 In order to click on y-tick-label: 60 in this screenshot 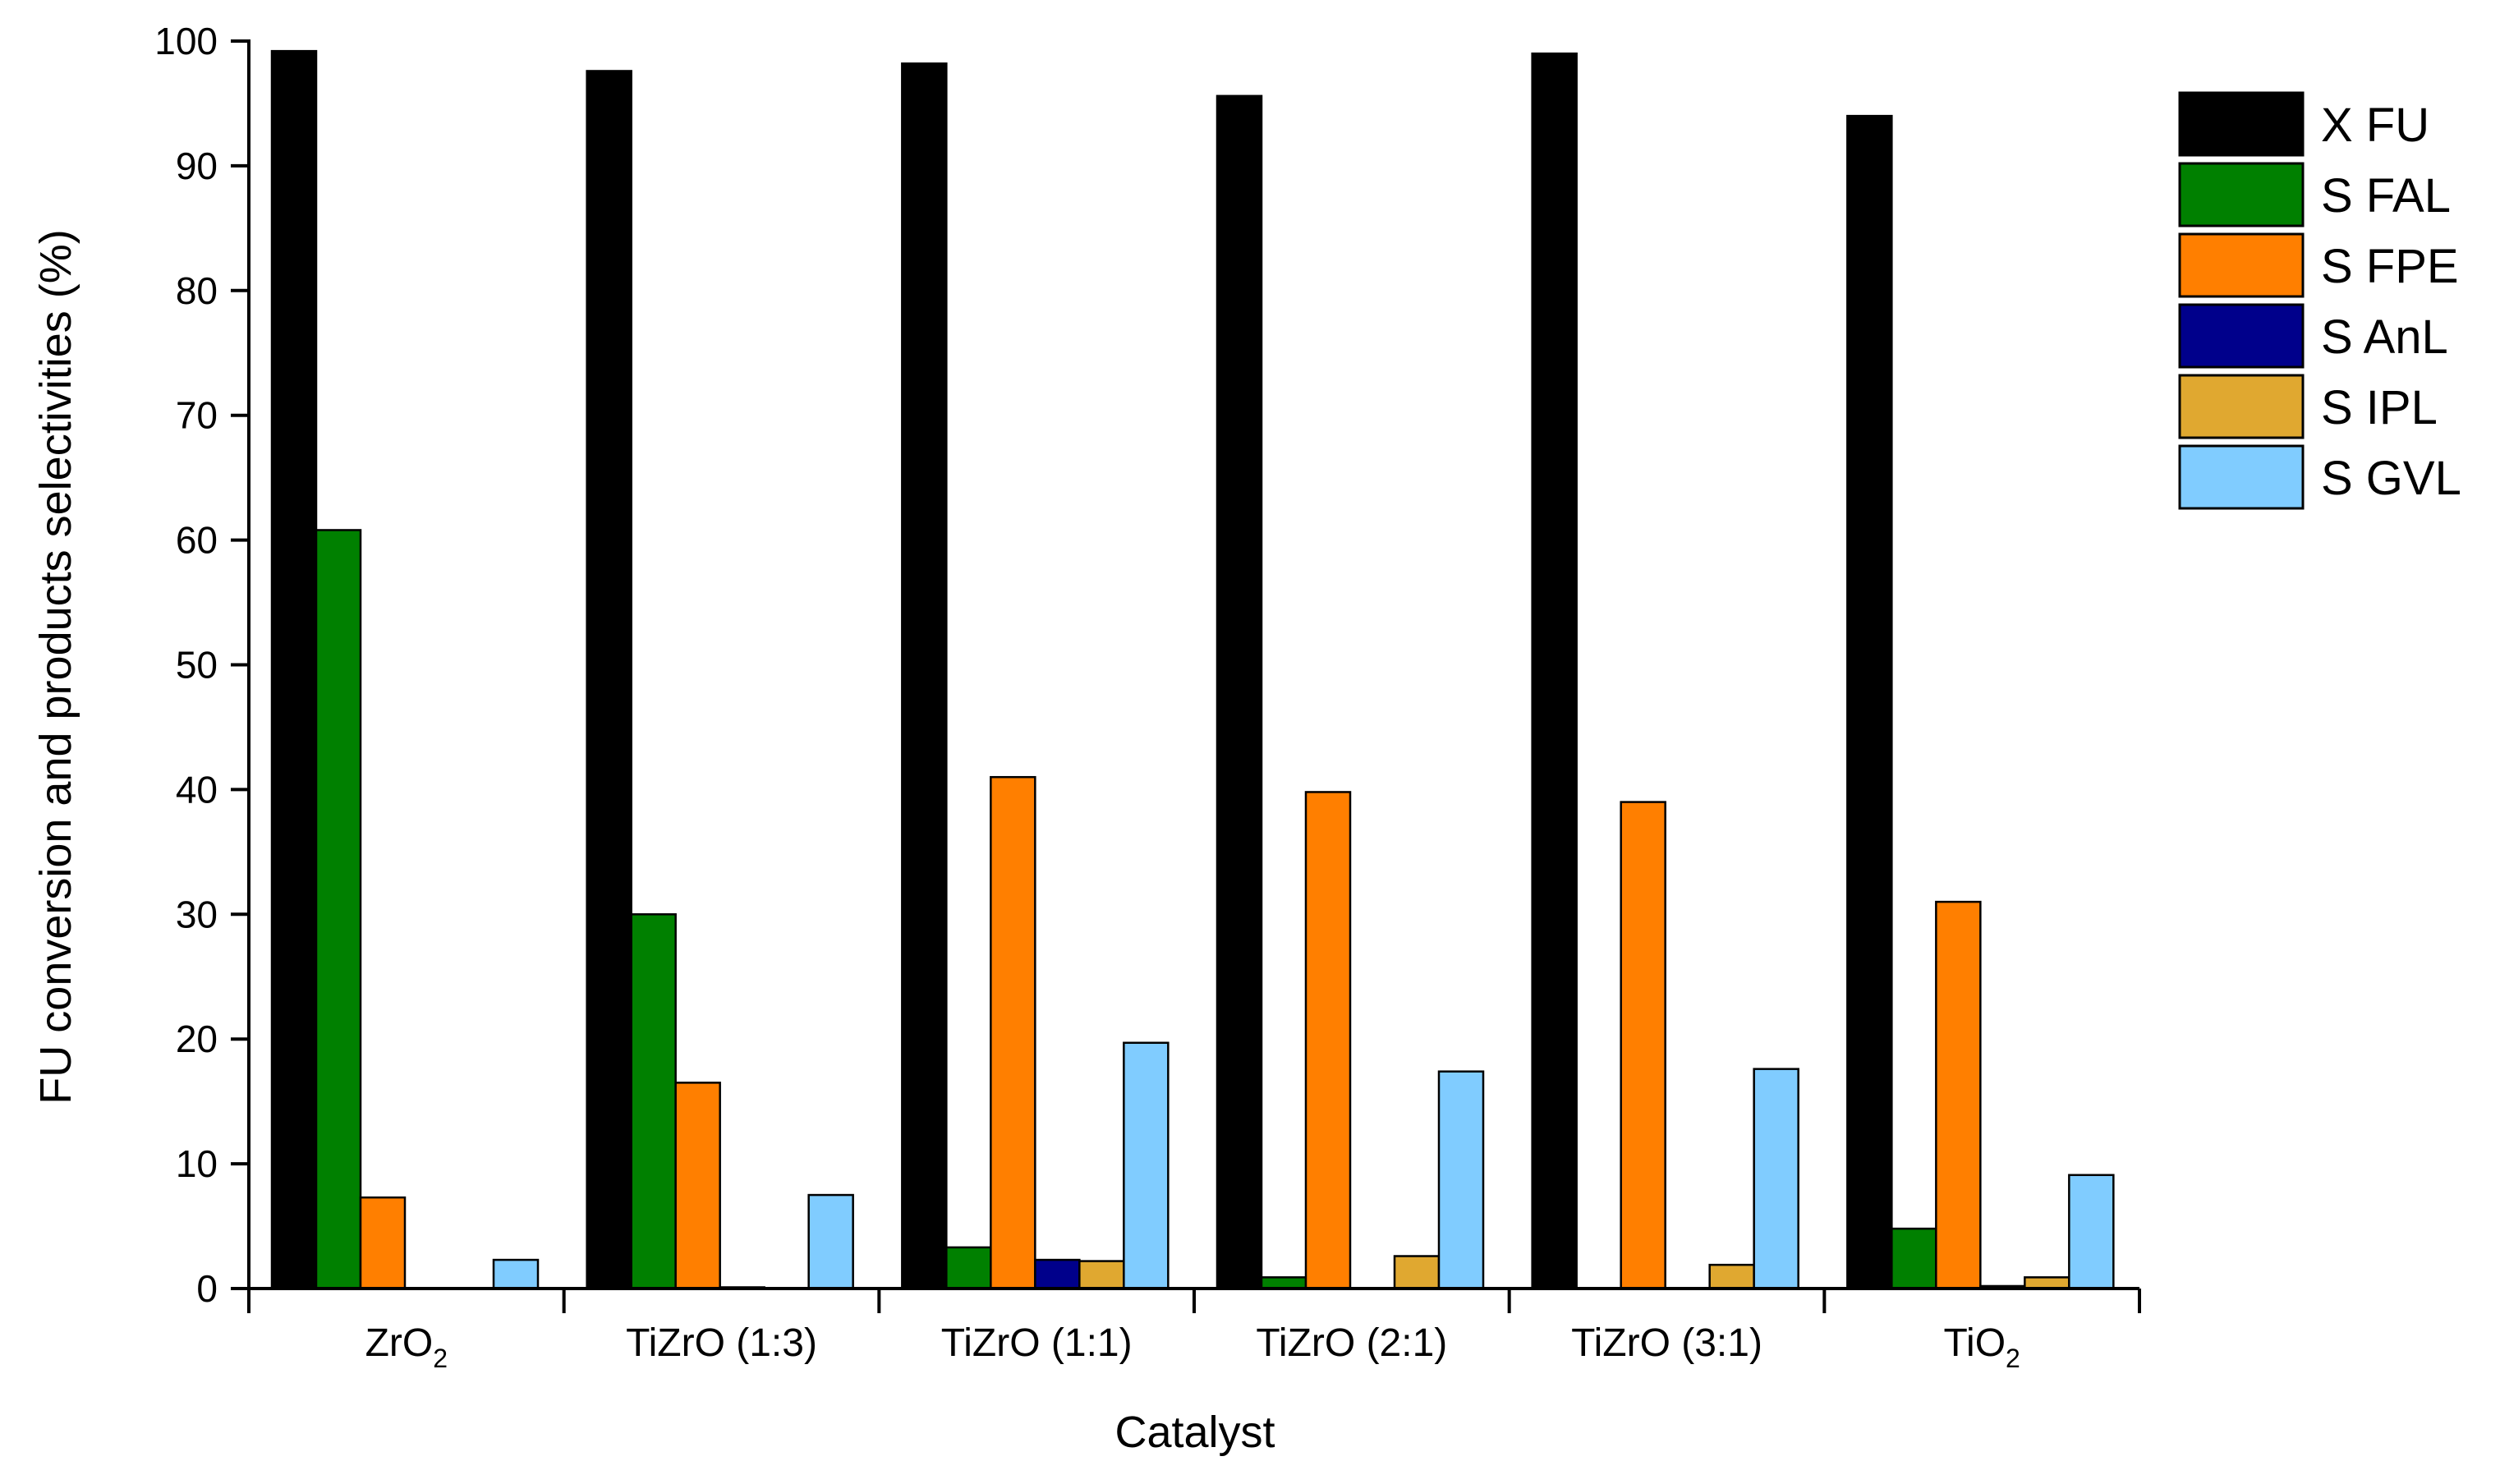, I will do `click(197, 540)`.